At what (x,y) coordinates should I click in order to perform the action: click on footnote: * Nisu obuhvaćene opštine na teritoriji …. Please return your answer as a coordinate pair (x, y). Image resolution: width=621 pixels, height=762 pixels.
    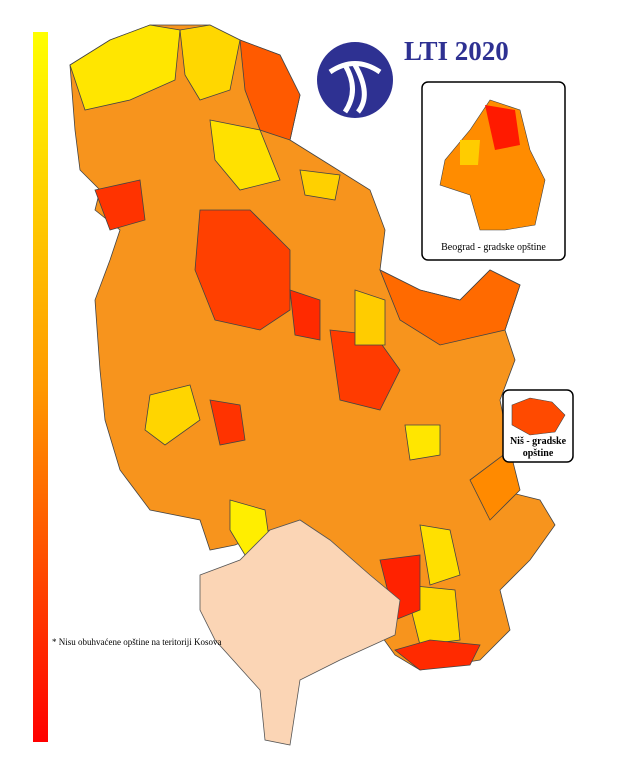
    Looking at the image, I should click on (137, 642).